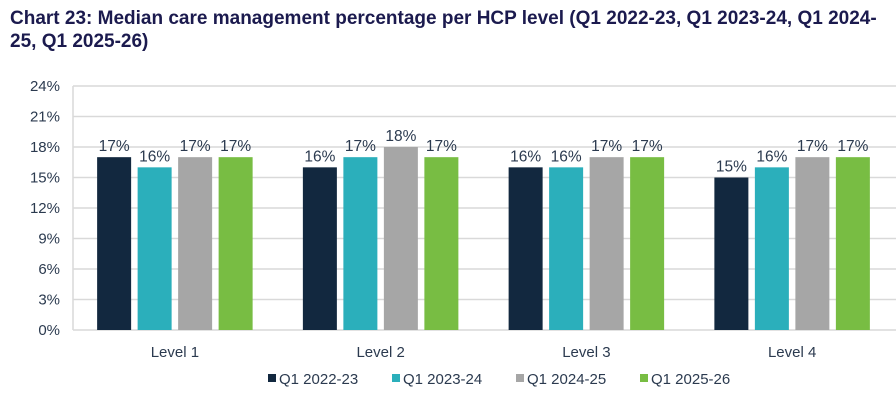  Describe the element at coordinates (484, 352) in the screenshot. I see `x-axis: Level 1 Level 2 Level 3 Level 4` at that location.